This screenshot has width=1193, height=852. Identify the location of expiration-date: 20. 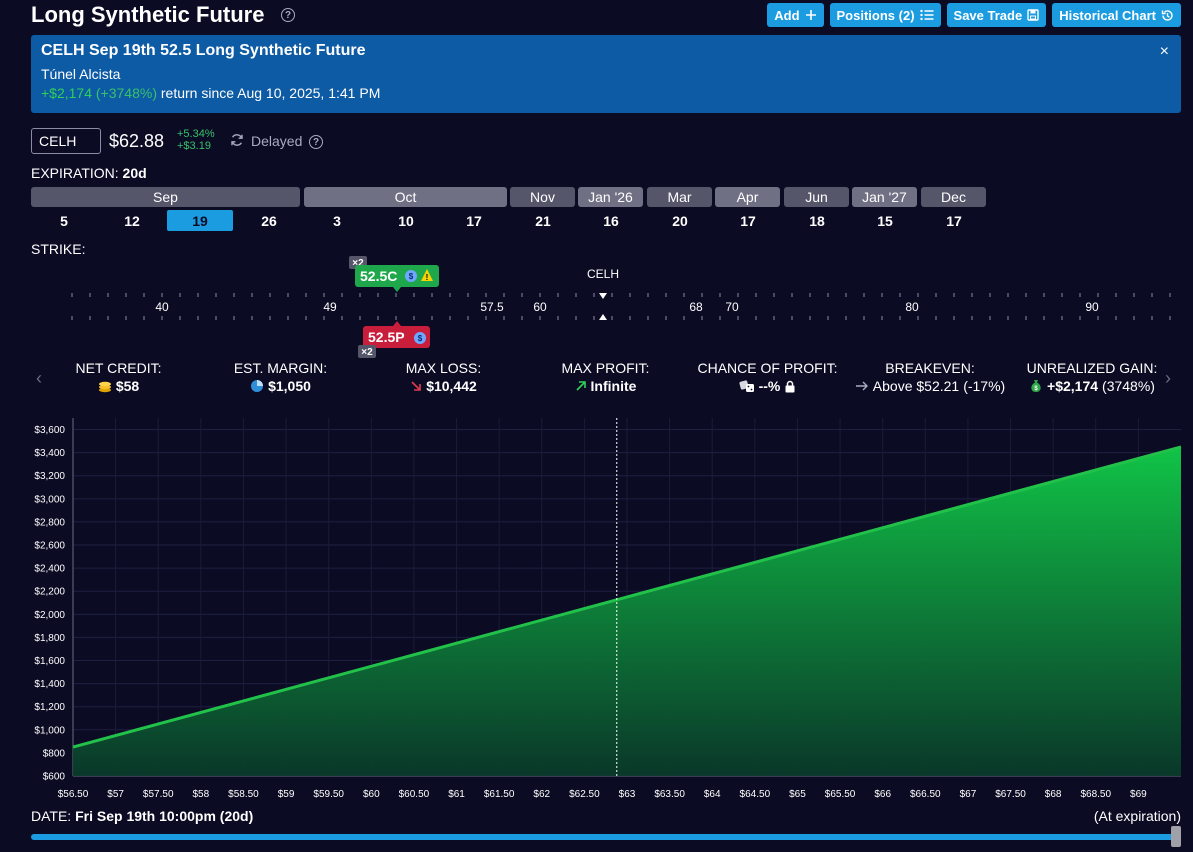
(680, 220).